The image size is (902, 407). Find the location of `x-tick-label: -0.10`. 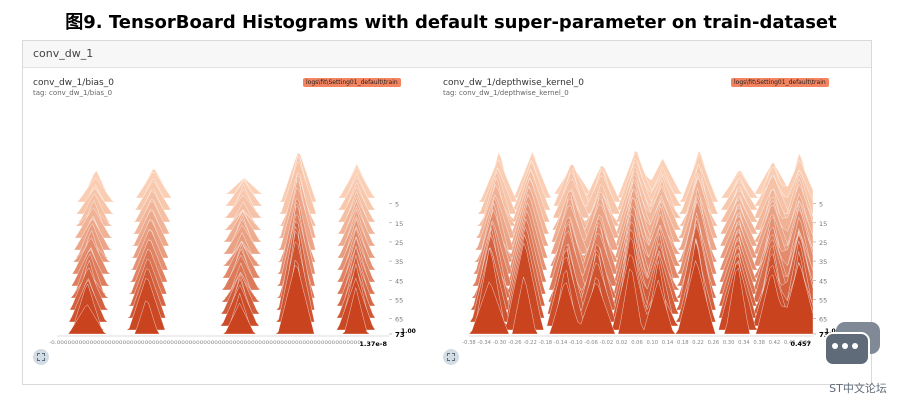

x-tick-label: -0.10 is located at coordinates (575, 343).